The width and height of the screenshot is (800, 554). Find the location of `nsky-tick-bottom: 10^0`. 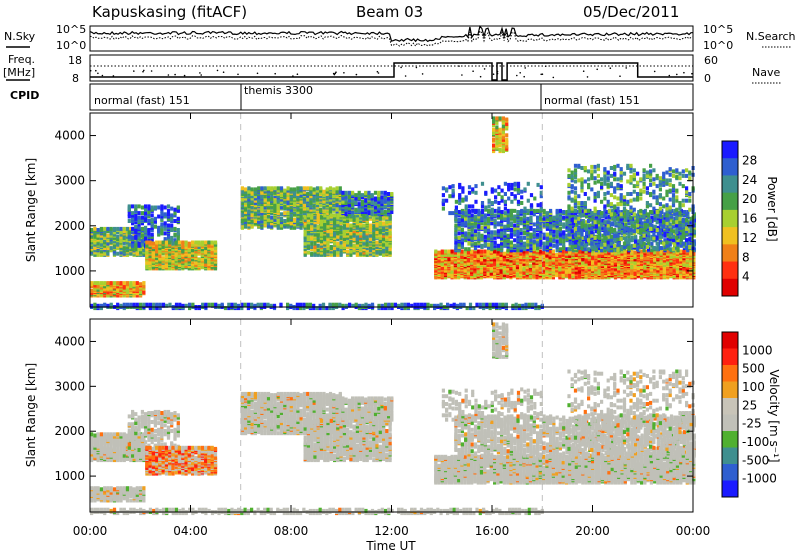

nsky-tick-bottom: 10^0 is located at coordinates (71, 45).